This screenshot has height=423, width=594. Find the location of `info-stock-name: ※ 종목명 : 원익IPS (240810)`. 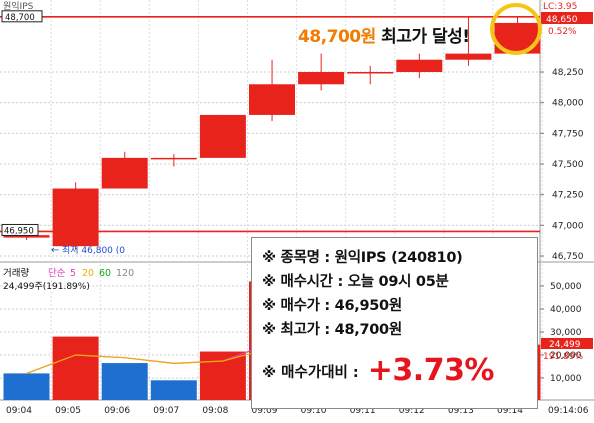

info-stock-name: ※ 종목명 : 원익IPS (240810) is located at coordinates (362, 258).